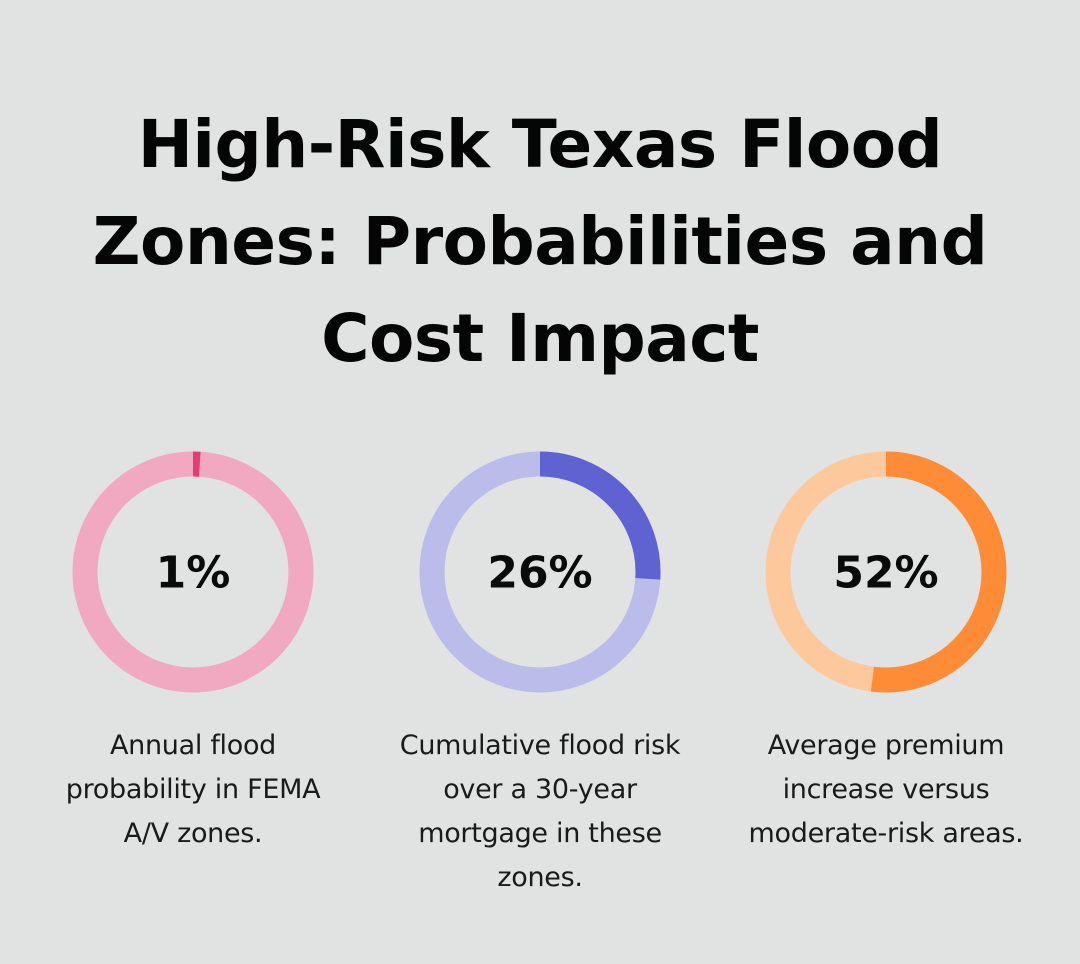  I want to click on donut-chart: 1%, so click(193, 572).